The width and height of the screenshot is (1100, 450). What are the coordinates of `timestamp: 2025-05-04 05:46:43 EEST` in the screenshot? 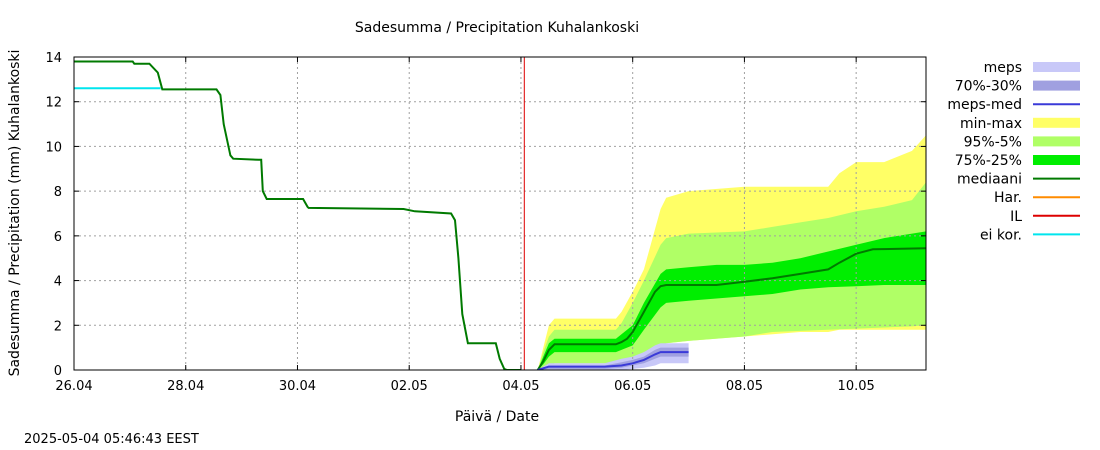 It's located at (111, 439).